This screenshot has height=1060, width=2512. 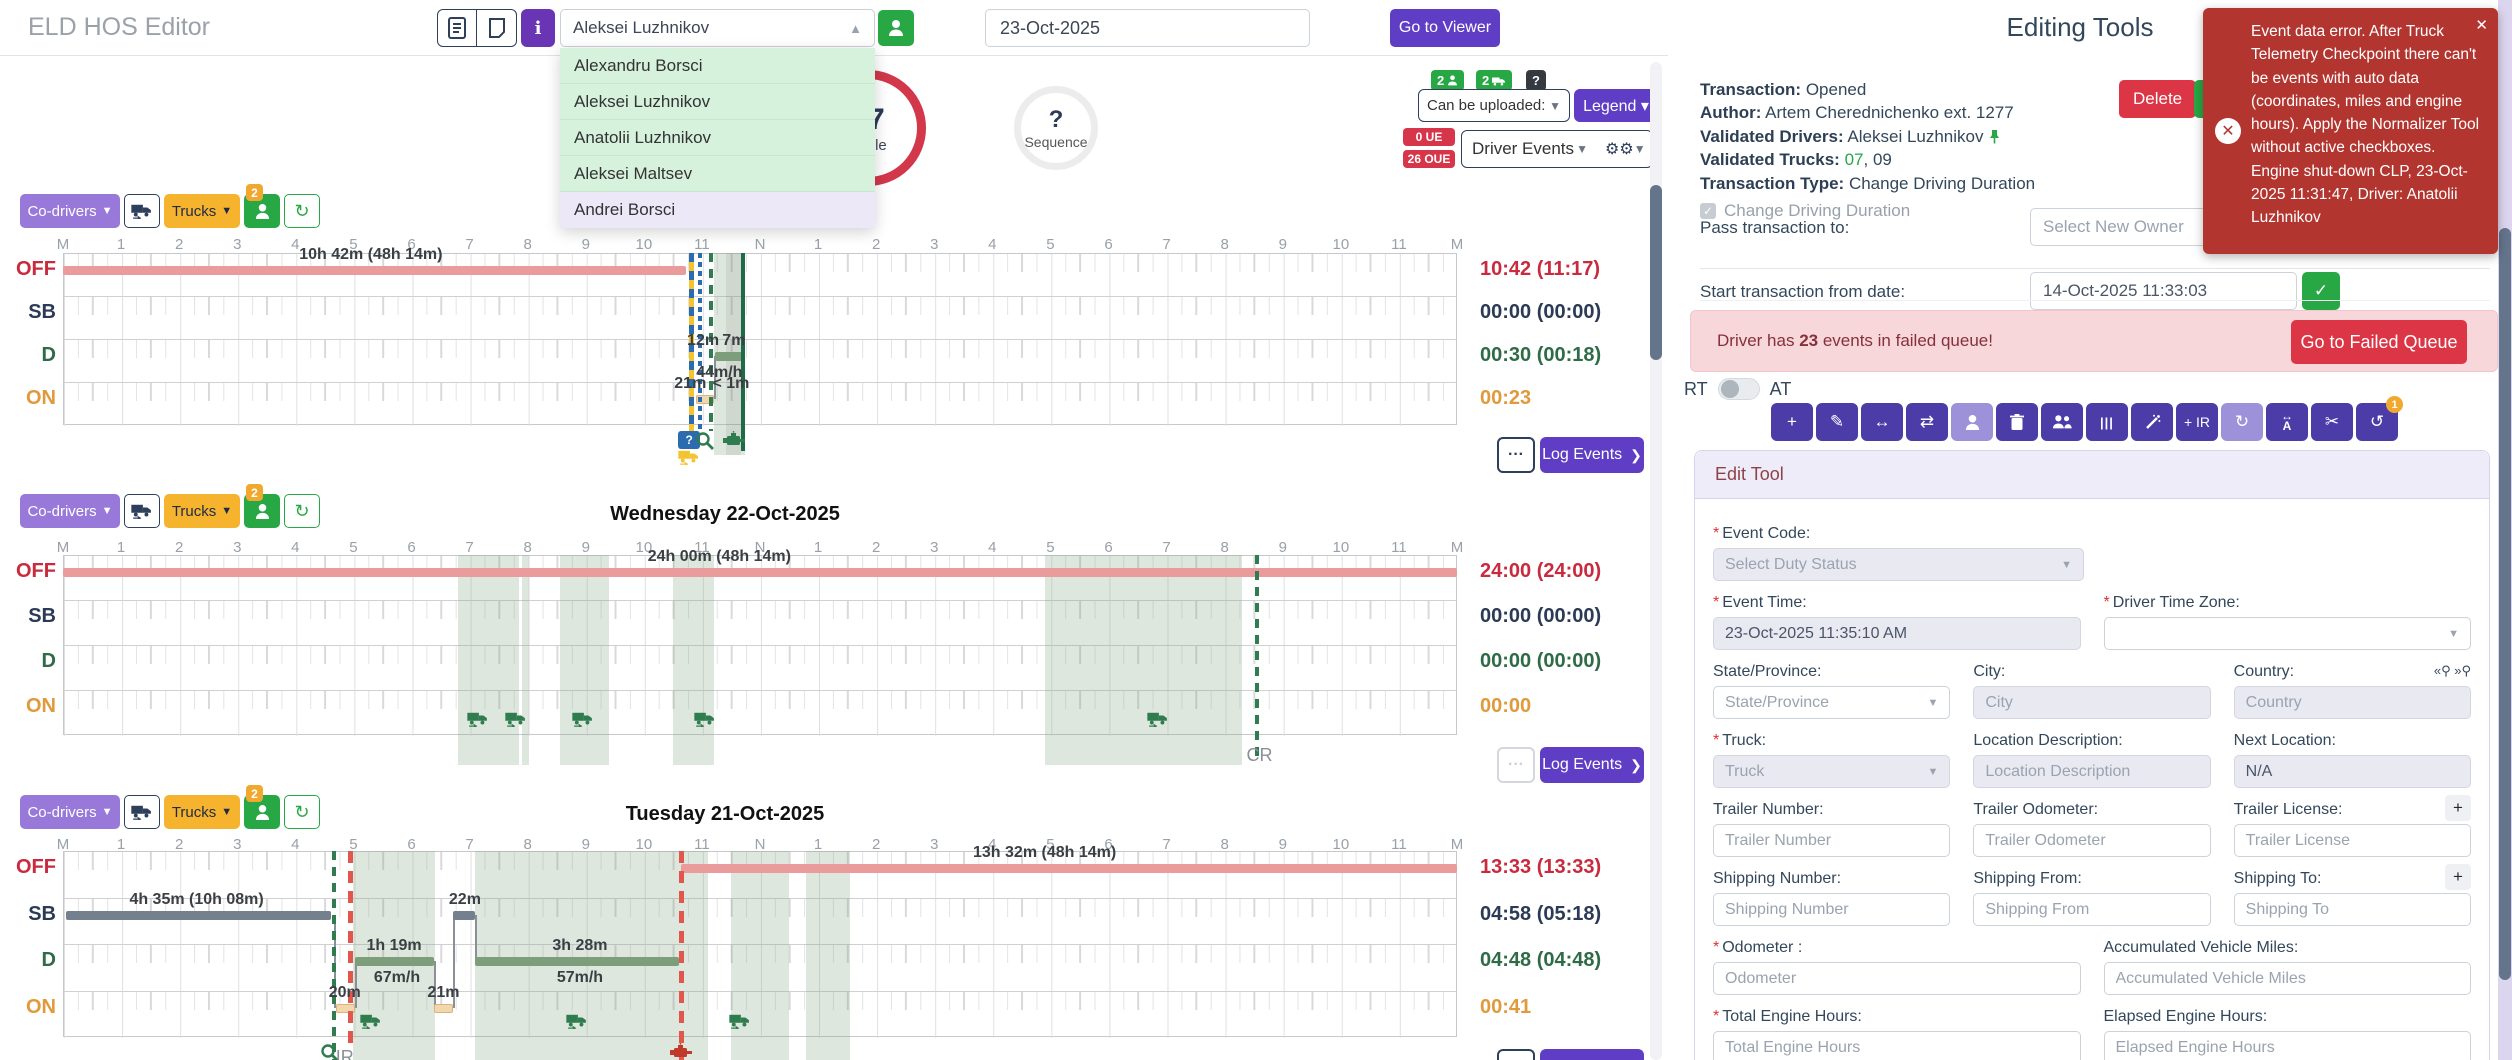 I want to click on left-scrollbar, so click(x=1656, y=561).